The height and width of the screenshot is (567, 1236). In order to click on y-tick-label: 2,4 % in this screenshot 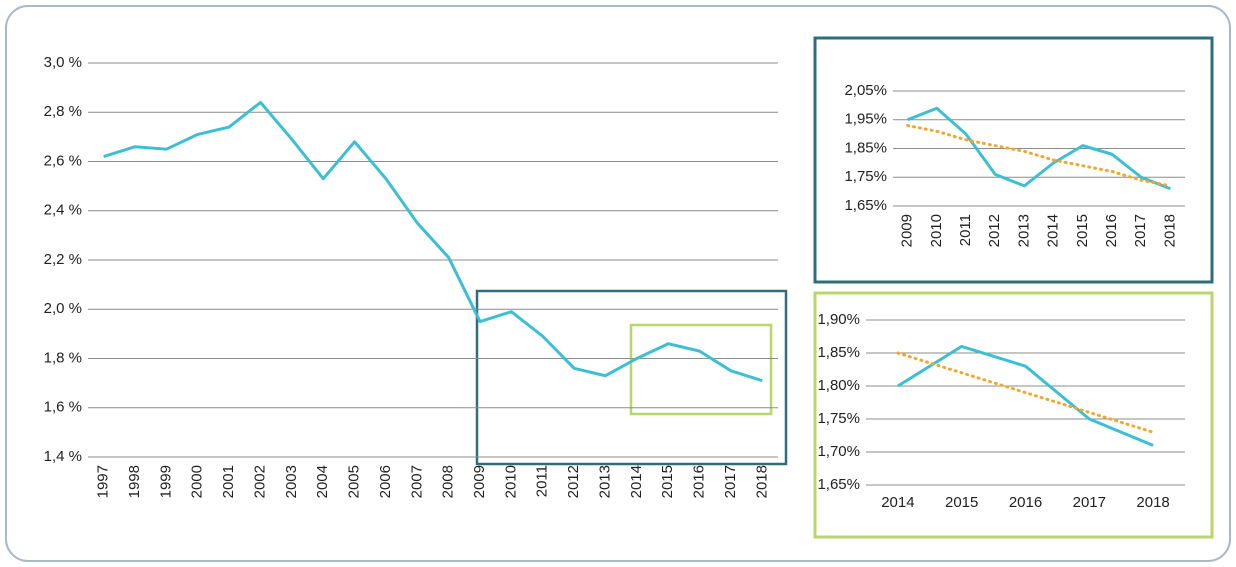, I will do `click(63, 210)`.